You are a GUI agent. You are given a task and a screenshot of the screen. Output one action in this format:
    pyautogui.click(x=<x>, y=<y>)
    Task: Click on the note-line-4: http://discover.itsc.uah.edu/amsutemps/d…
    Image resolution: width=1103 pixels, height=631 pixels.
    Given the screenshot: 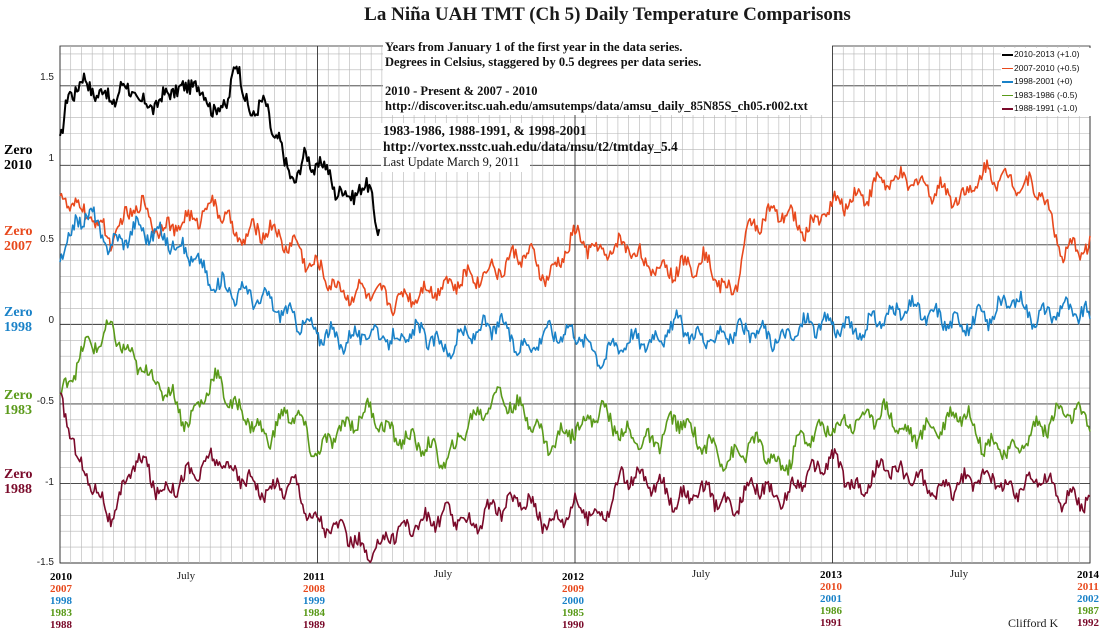 What is the action you would take?
    pyautogui.click(x=596, y=105)
    